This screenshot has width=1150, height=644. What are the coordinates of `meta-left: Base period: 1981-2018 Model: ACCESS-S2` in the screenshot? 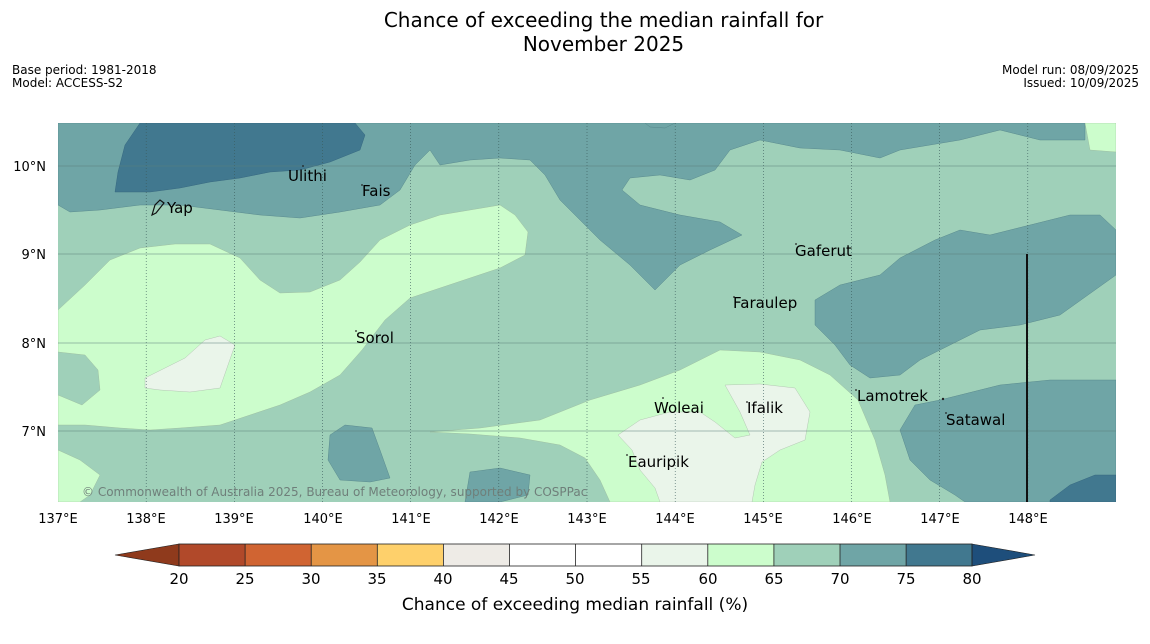 It's located at (84, 77).